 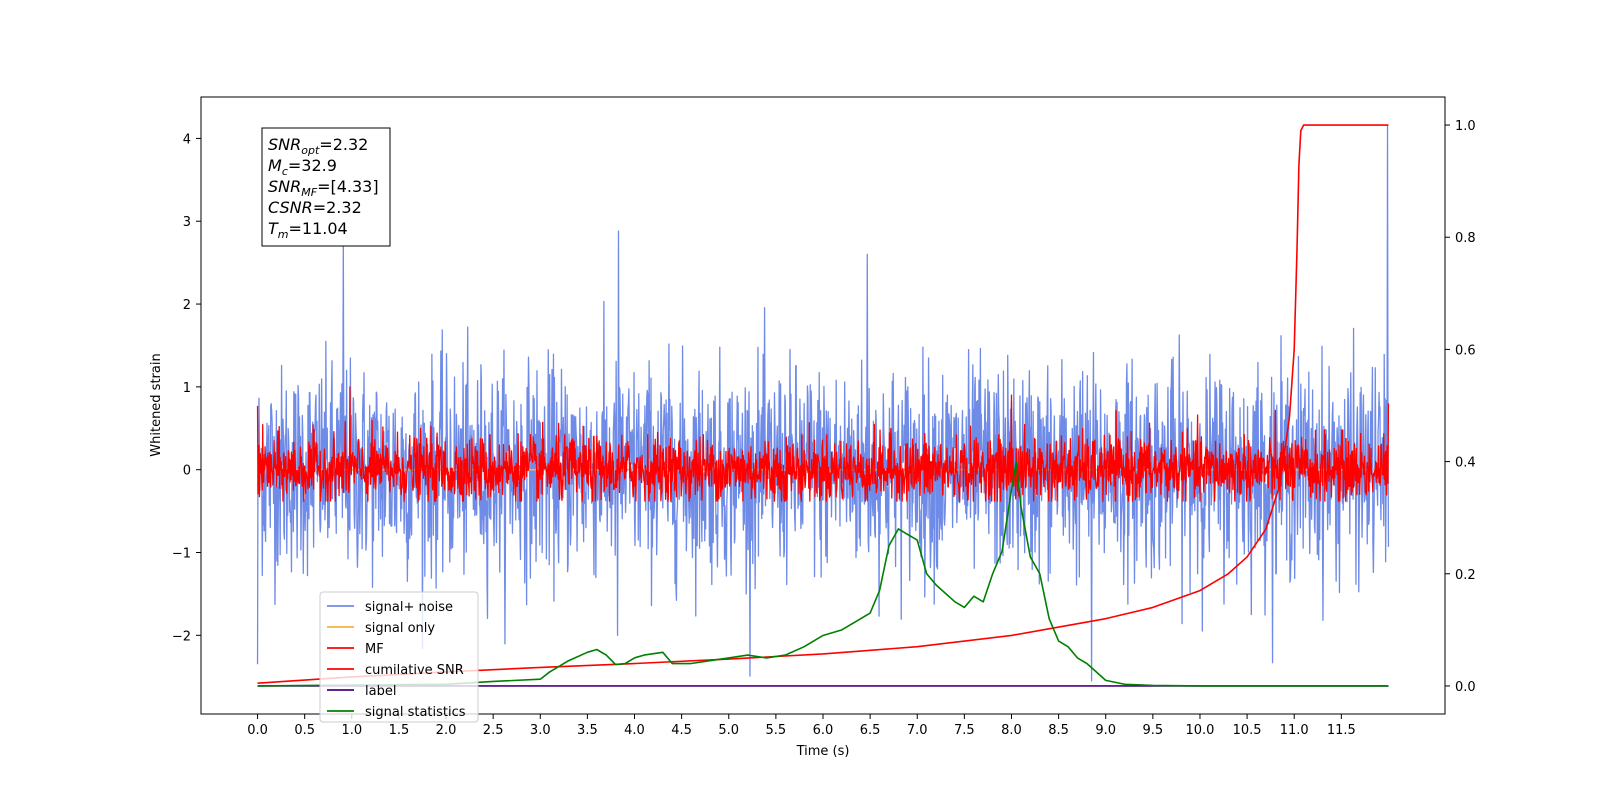 What do you see at coordinates (285, 171) in the screenshot?
I see `info-subscript: c` at bounding box center [285, 171].